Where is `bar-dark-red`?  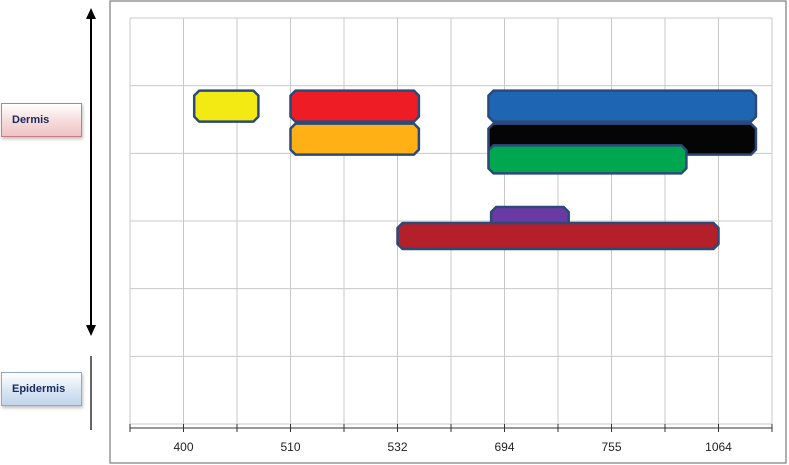 bar-dark-red is located at coordinates (558, 236).